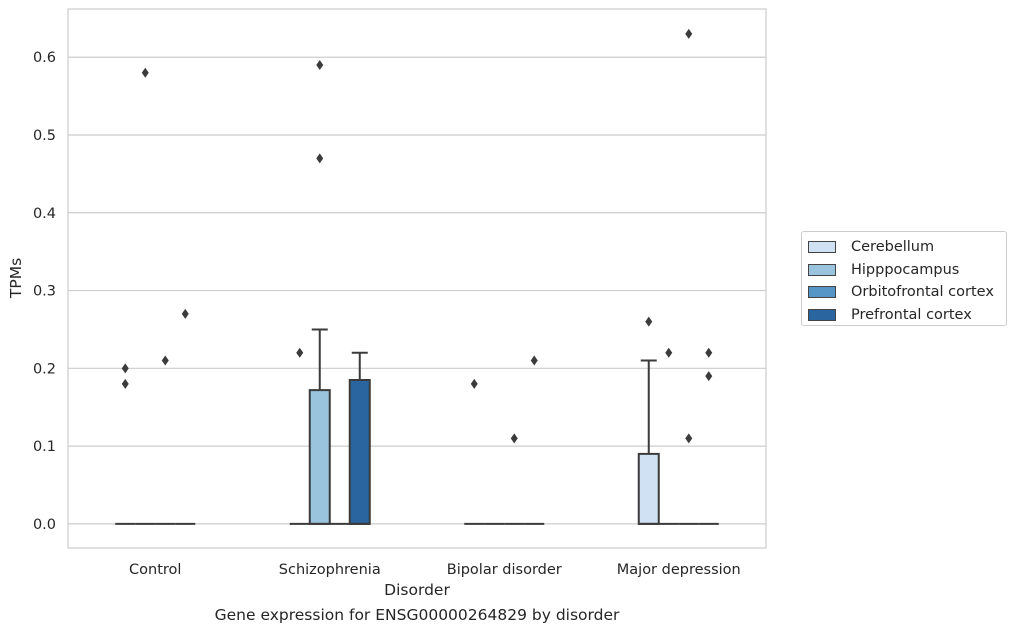  I want to click on y-tick-labels: 0.0 0.1 0.2 0.3 0.4 0.5 0.6, so click(44, 291).